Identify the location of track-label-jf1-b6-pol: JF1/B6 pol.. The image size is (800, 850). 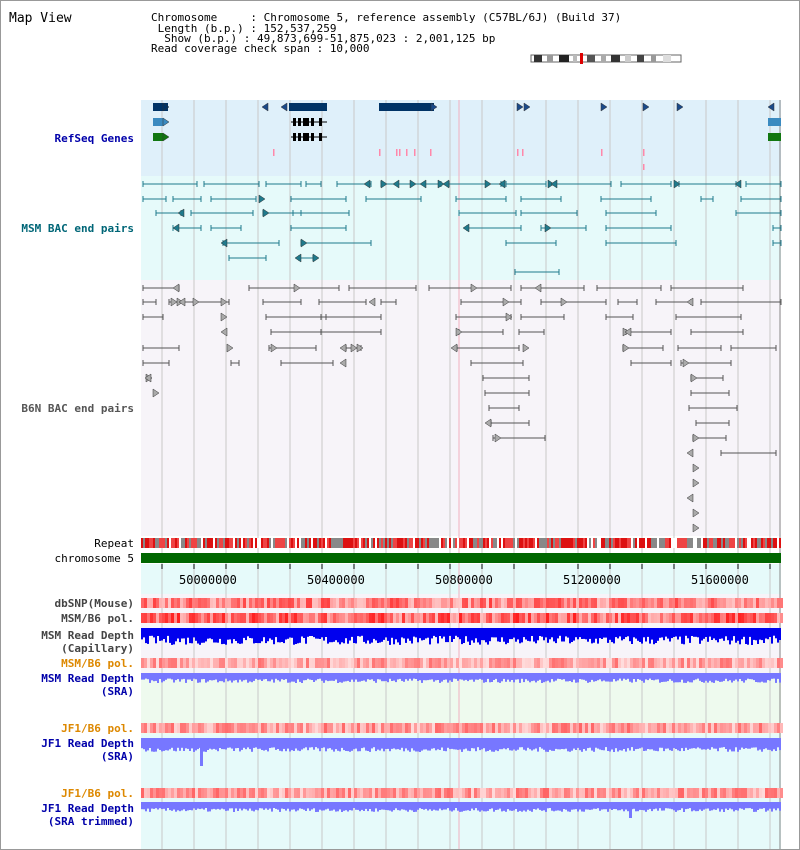
(97, 728).